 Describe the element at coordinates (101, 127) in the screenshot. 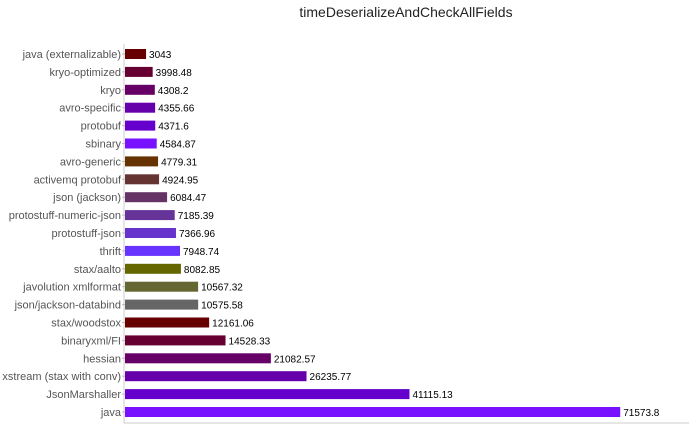

I see `category-label: protobuf` at that location.